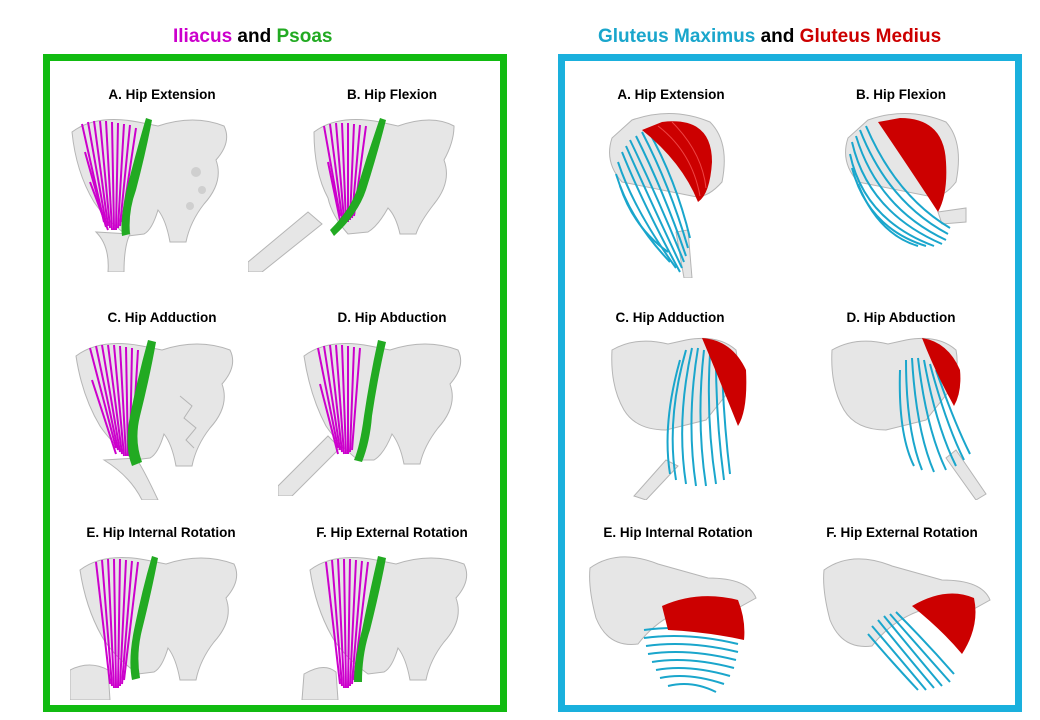 This screenshot has height=720, width=1040. What do you see at coordinates (160, 418) in the screenshot?
I see `iliacus-psoas-hip-adduction-illustration` at bounding box center [160, 418].